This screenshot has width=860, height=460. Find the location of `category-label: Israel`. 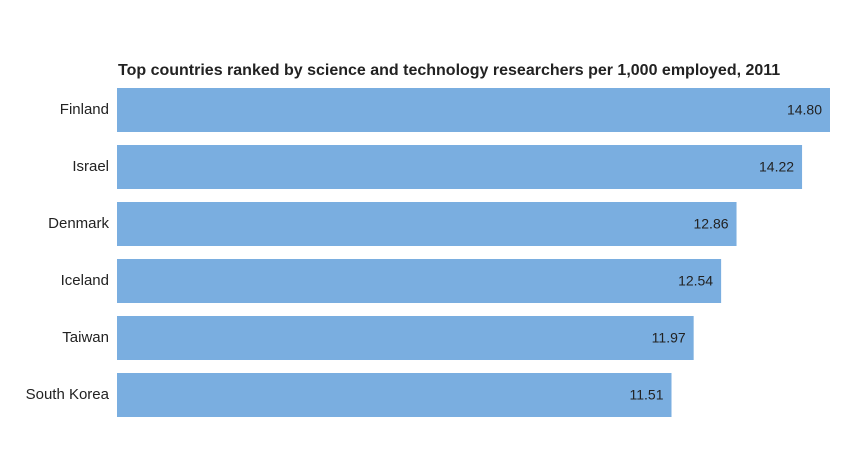

category-label: Israel is located at coordinates (90, 166).